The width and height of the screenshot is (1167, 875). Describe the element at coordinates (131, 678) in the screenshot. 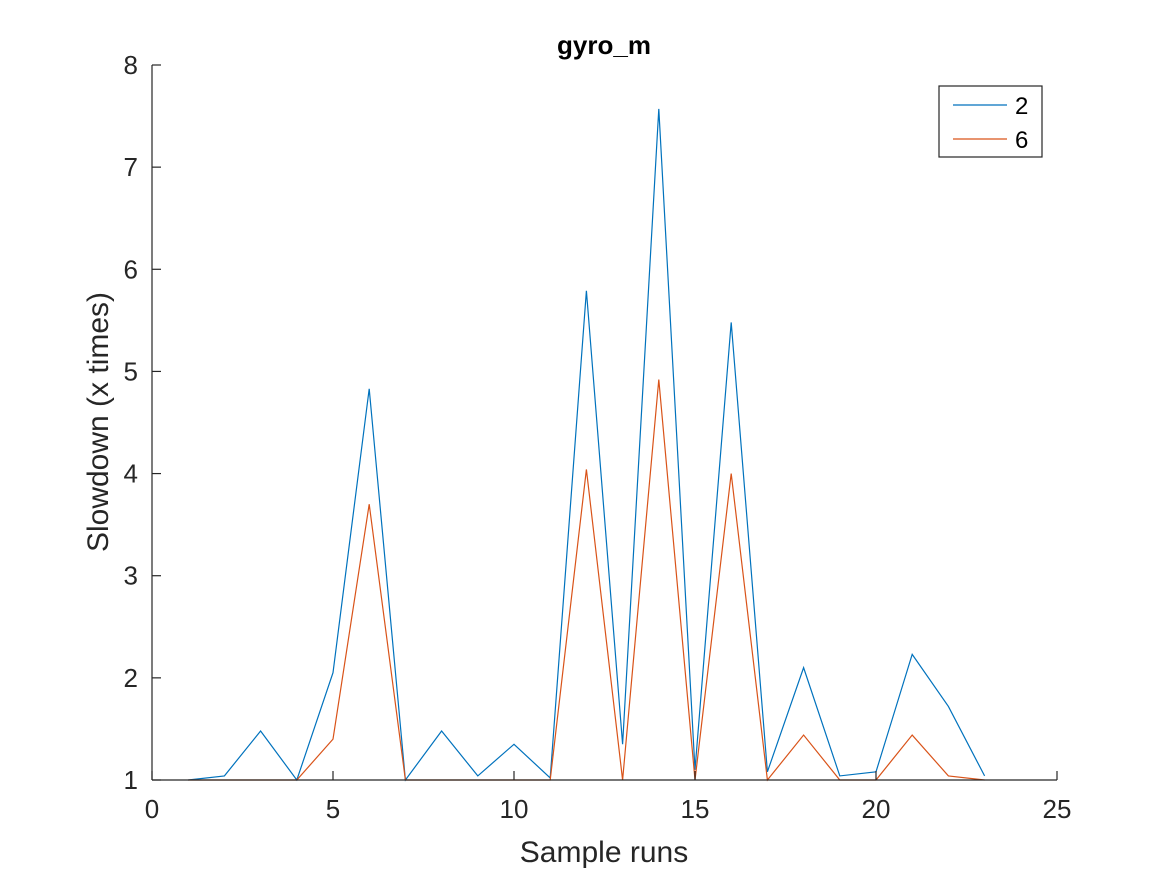

I see `y-tick-label: 2` at that location.